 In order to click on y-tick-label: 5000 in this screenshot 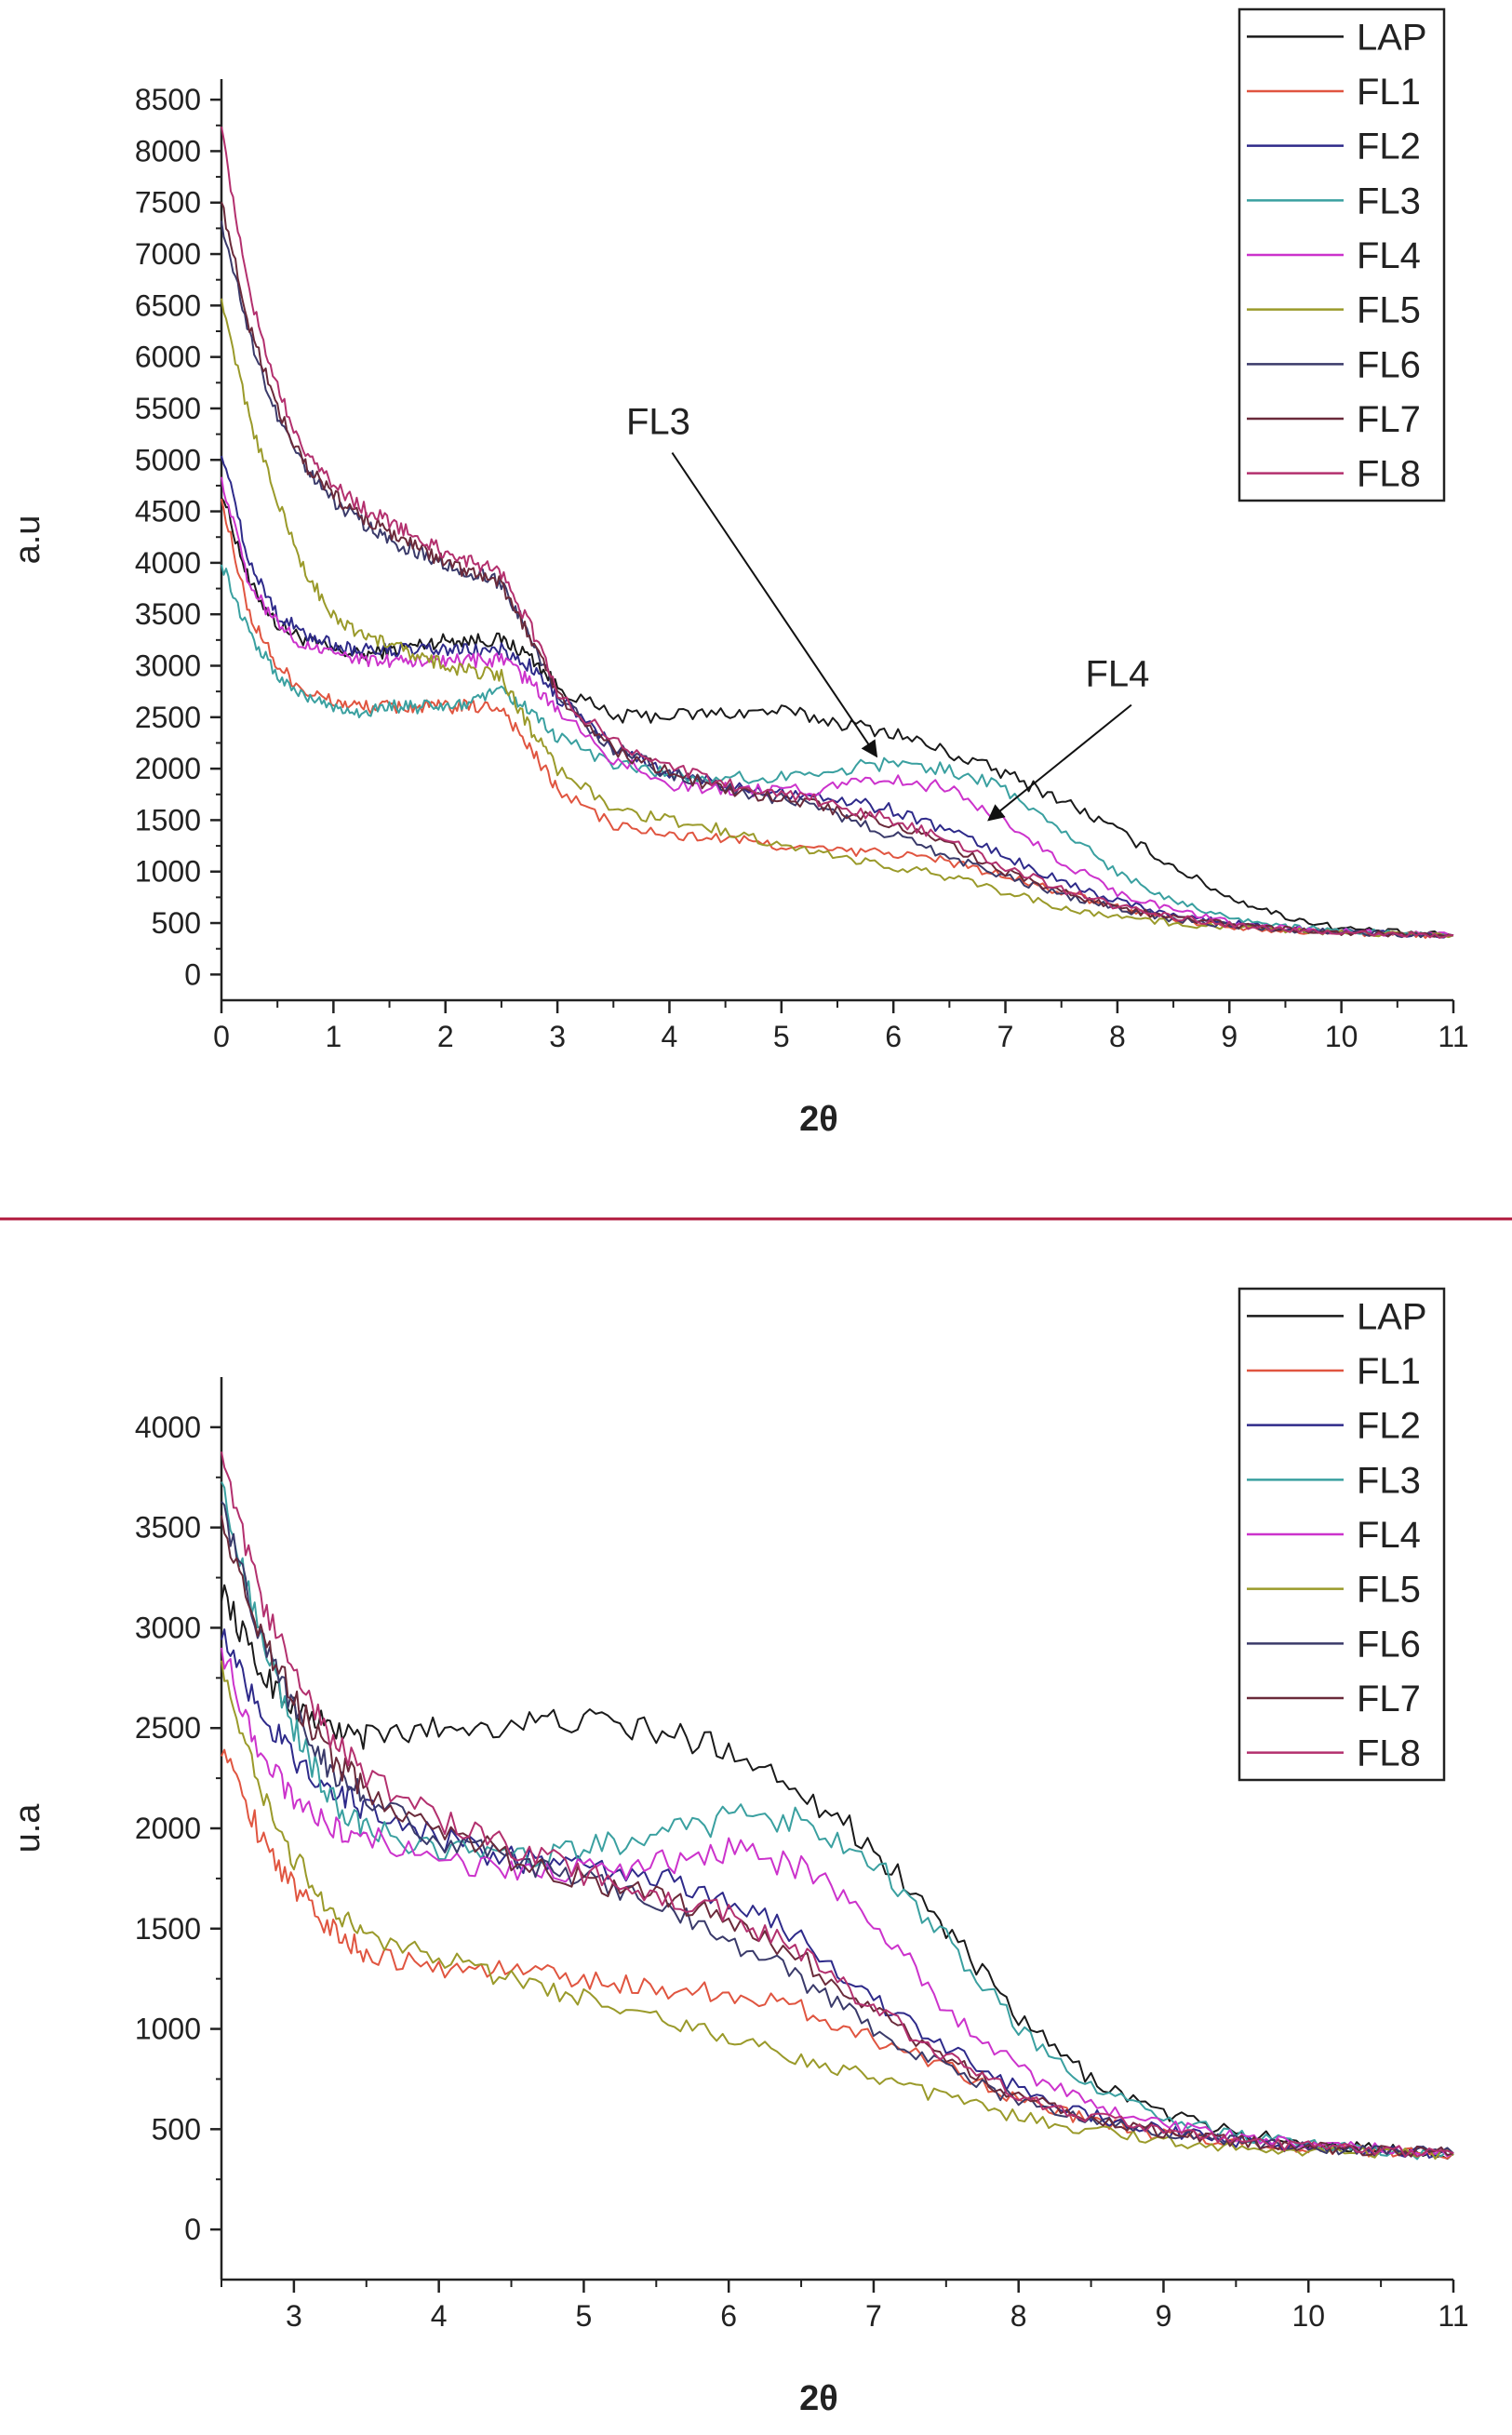, I will do `click(168, 459)`.